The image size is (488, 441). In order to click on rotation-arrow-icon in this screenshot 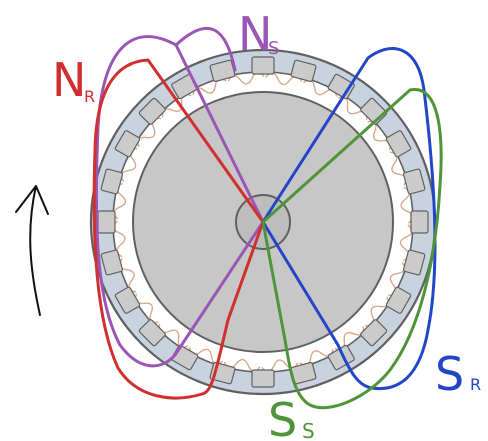, I will do `click(32, 250)`.